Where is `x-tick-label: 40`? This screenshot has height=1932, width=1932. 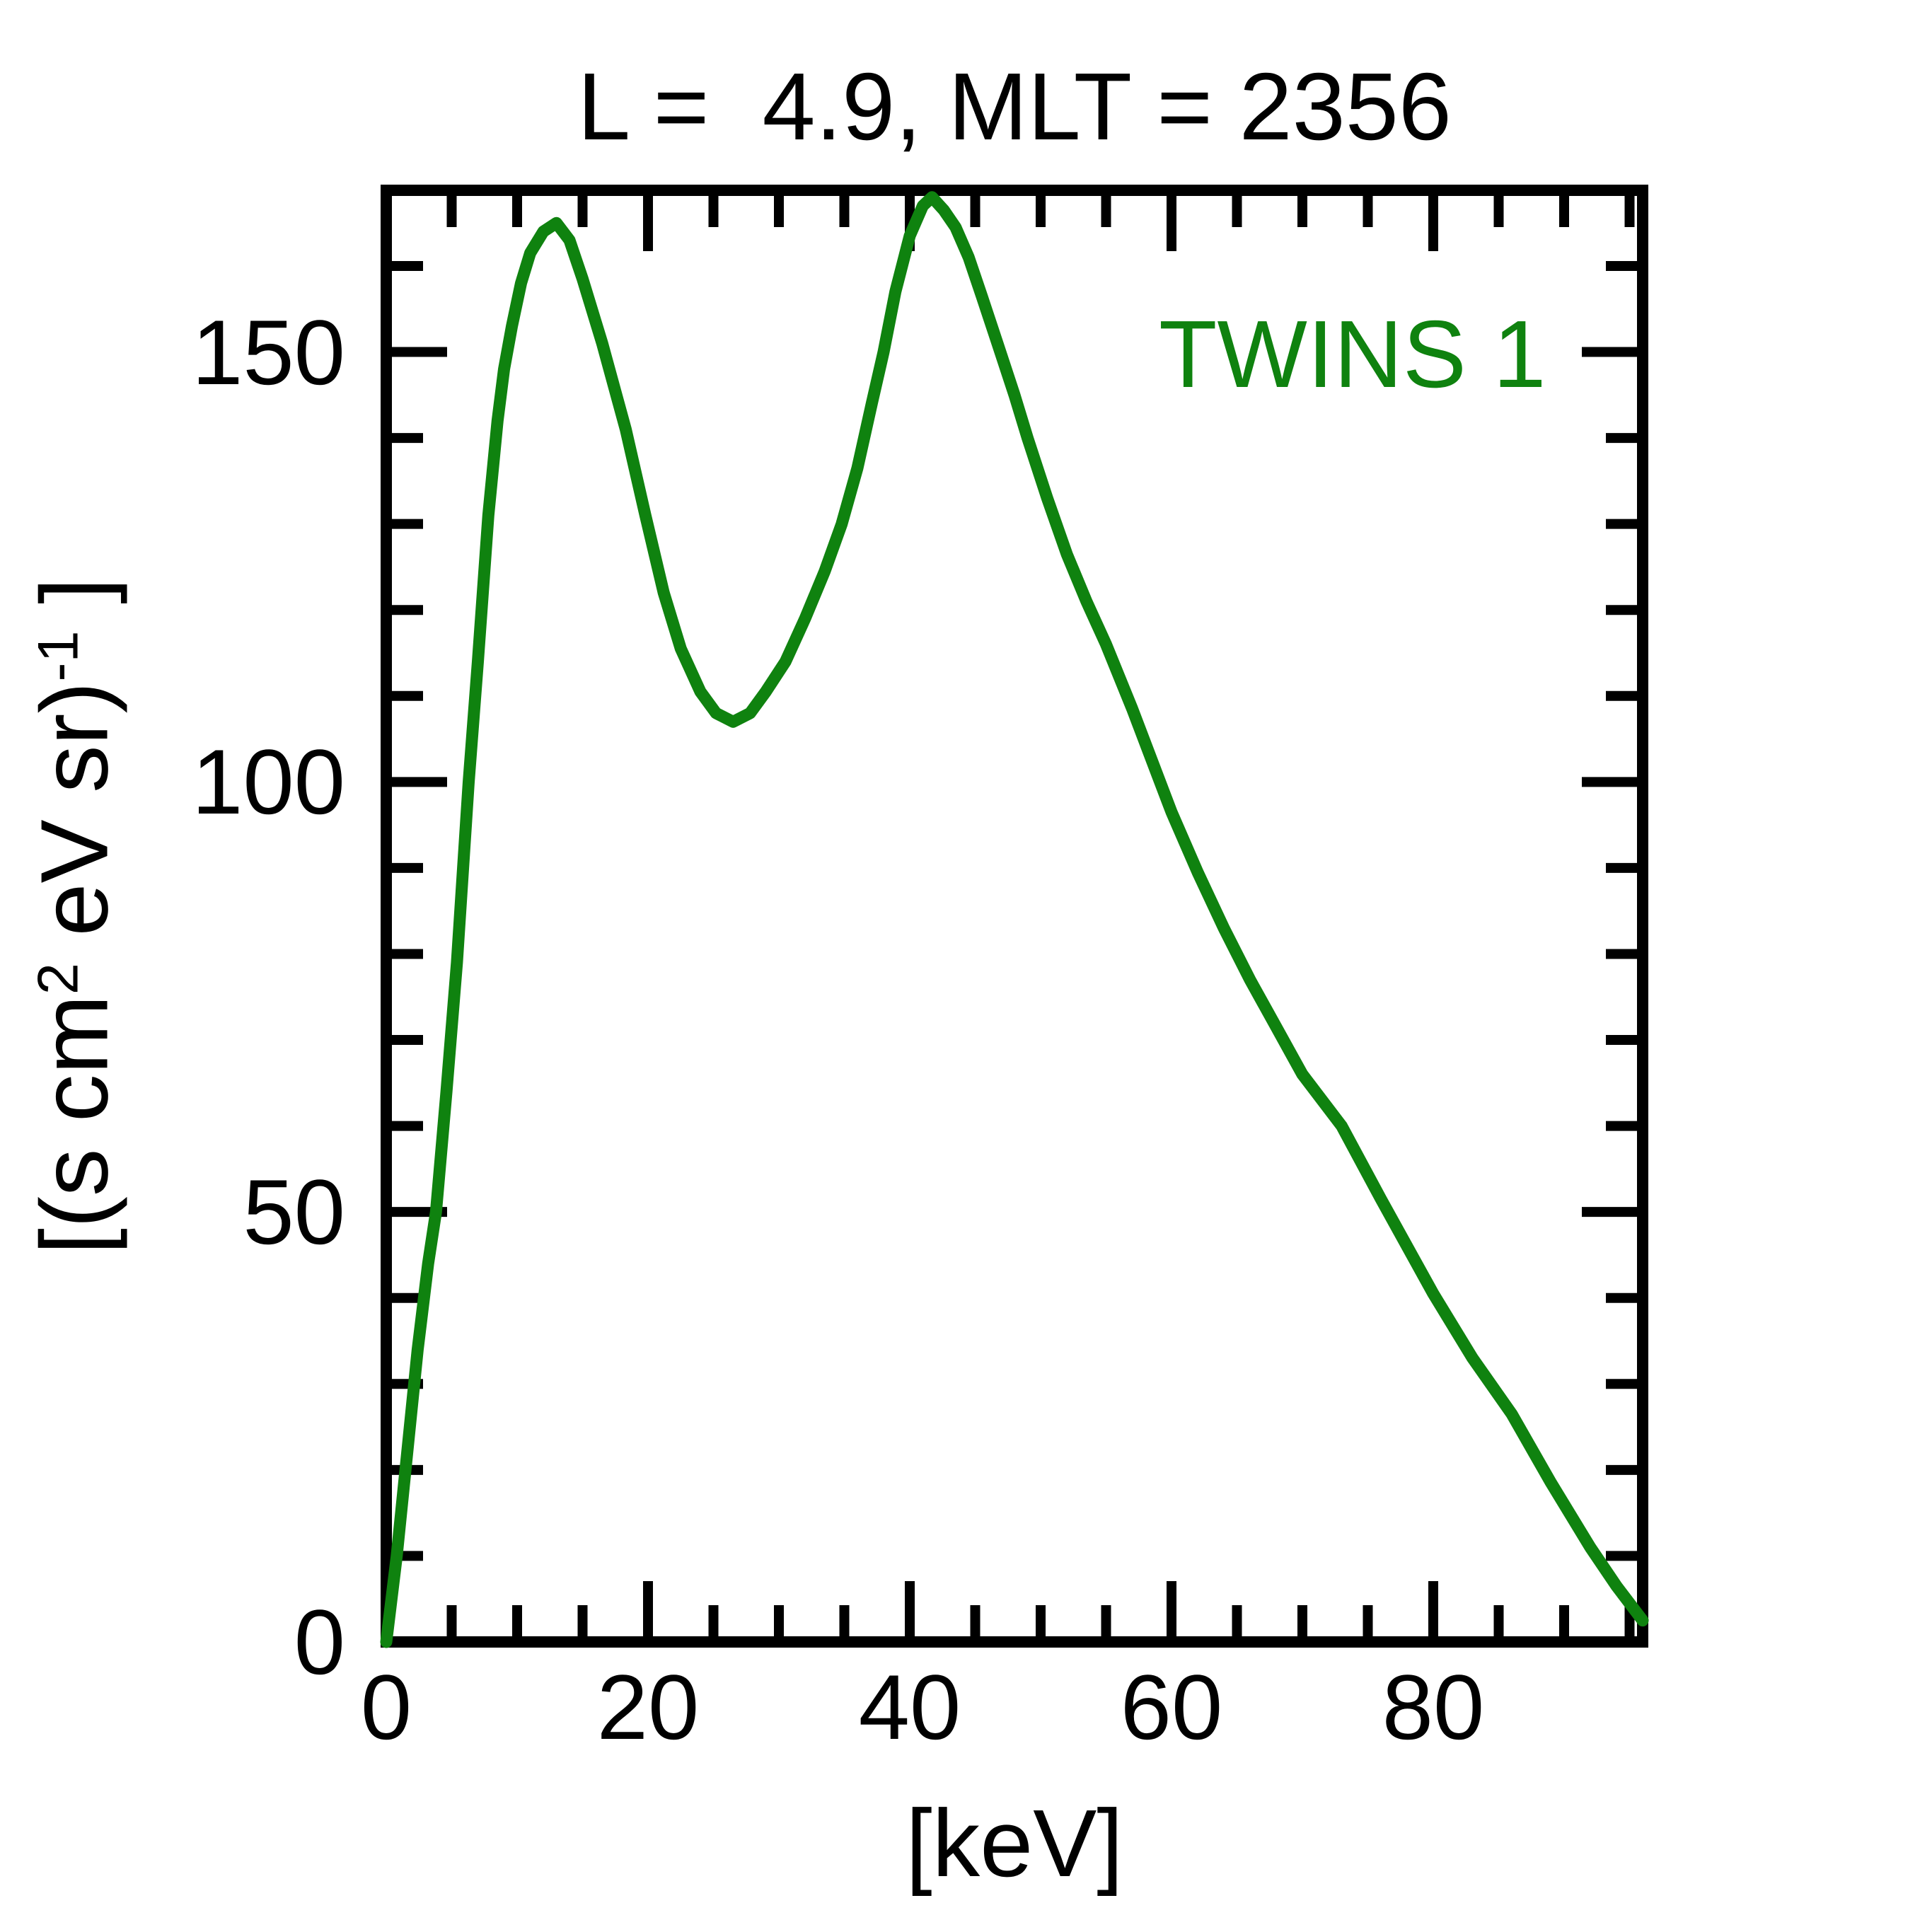 x-tick-label: 40 is located at coordinates (909, 1707).